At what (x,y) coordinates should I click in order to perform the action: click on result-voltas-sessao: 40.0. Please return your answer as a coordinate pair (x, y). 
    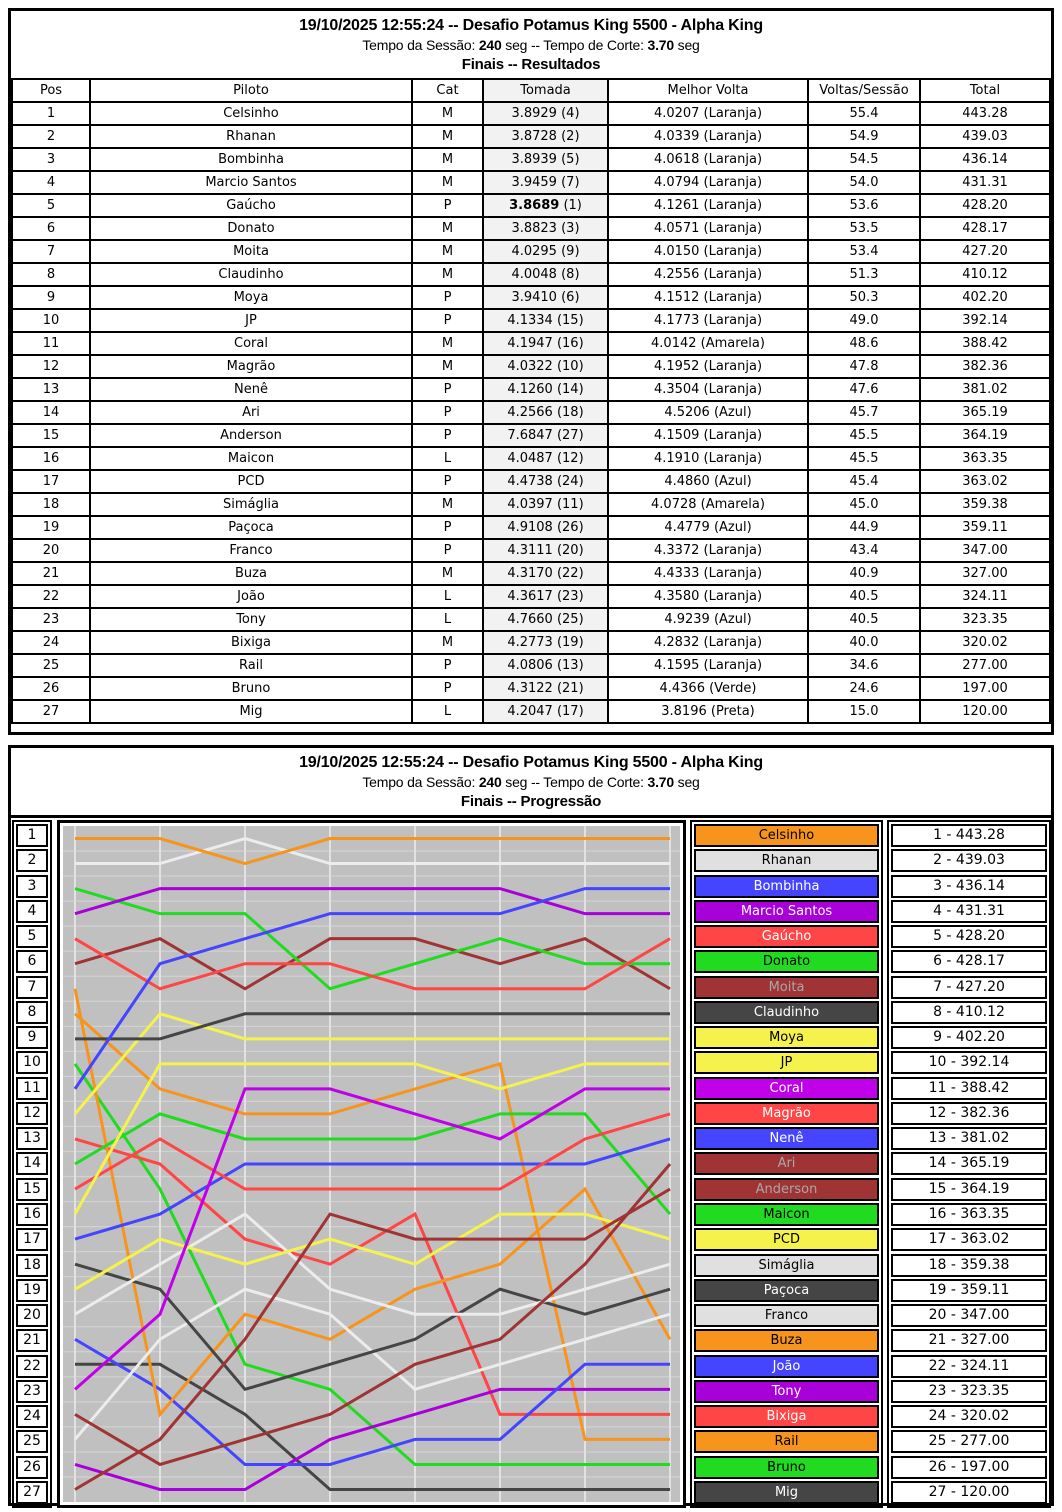
    Looking at the image, I should click on (864, 642).